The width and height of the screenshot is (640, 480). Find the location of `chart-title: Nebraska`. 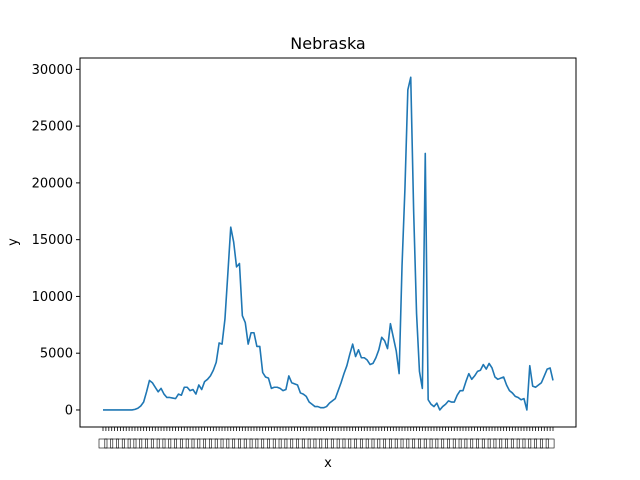

chart-title: Nebraska is located at coordinates (327, 43).